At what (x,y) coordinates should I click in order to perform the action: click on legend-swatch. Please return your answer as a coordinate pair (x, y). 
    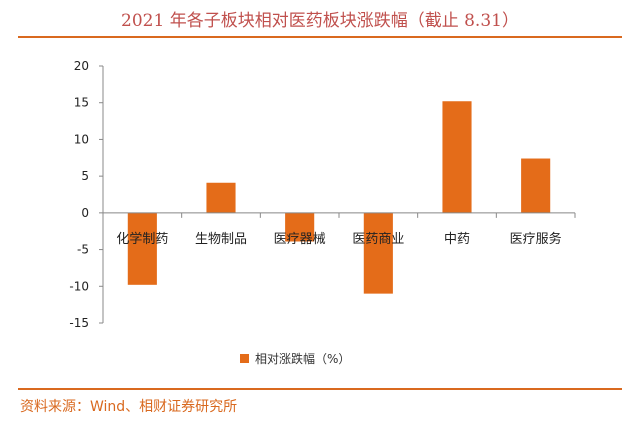
    Looking at the image, I should click on (244, 358).